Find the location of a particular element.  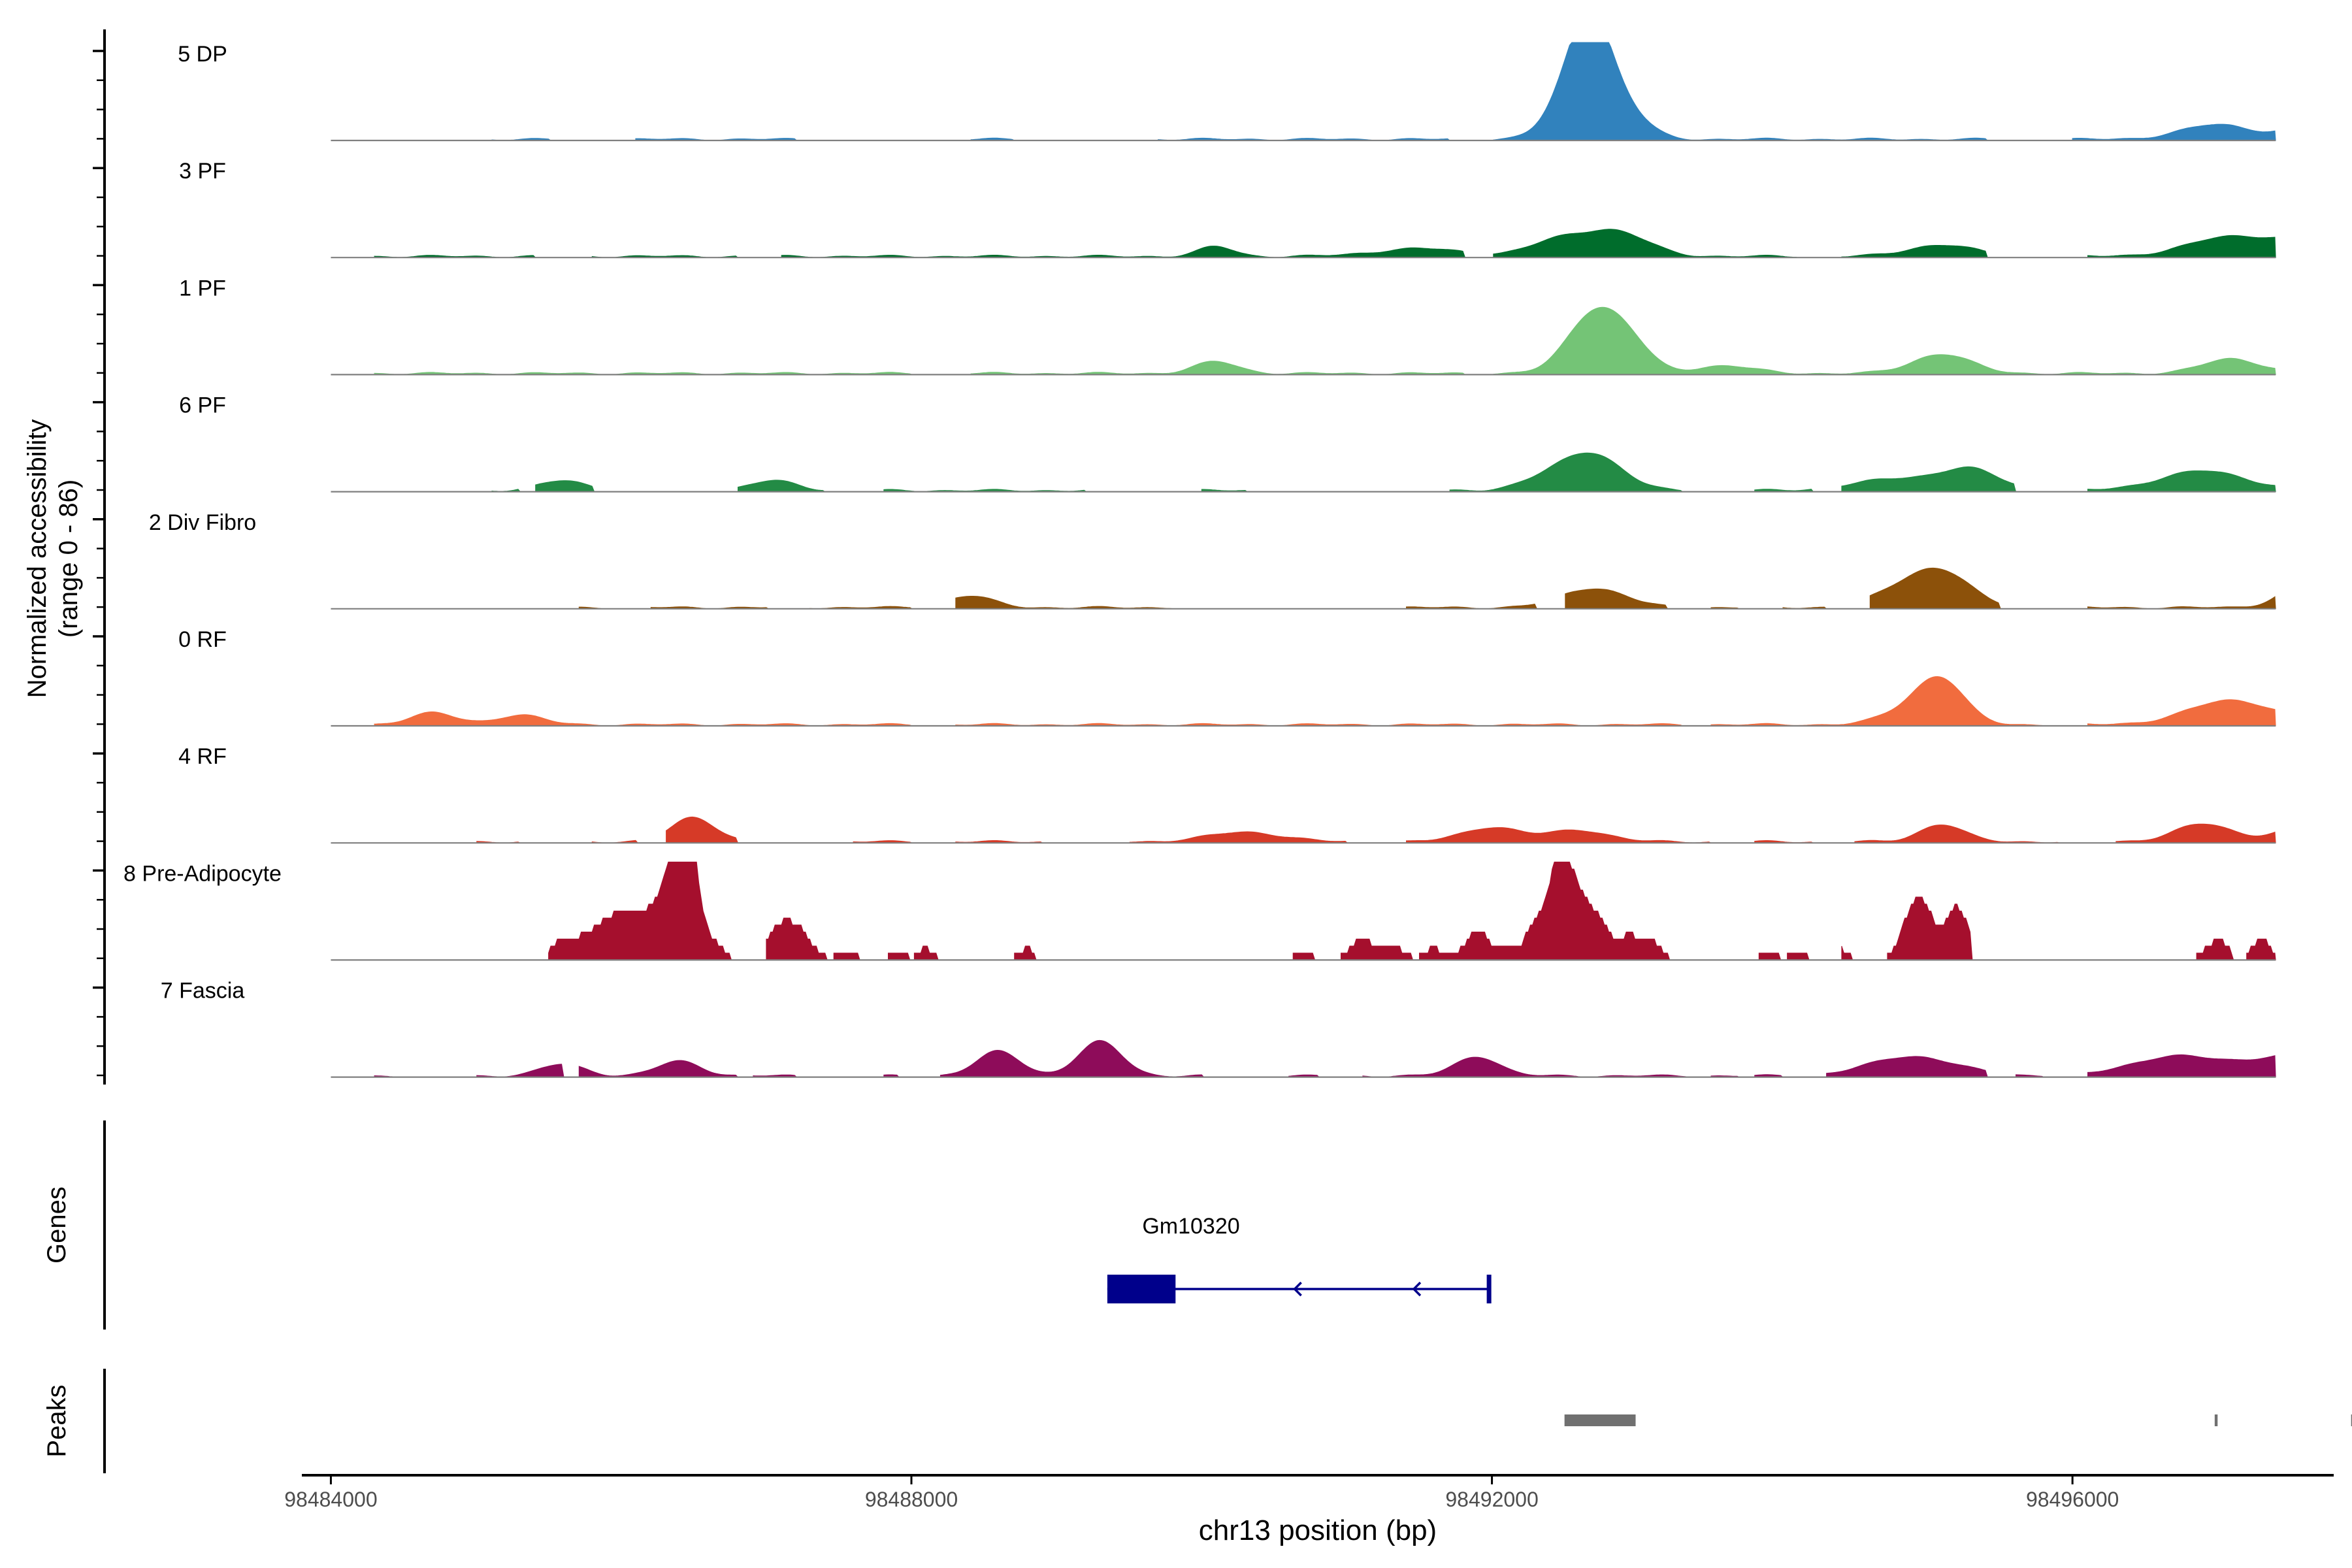

gene-name-label: Gm10320 is located at coordinates (1190, 1226).